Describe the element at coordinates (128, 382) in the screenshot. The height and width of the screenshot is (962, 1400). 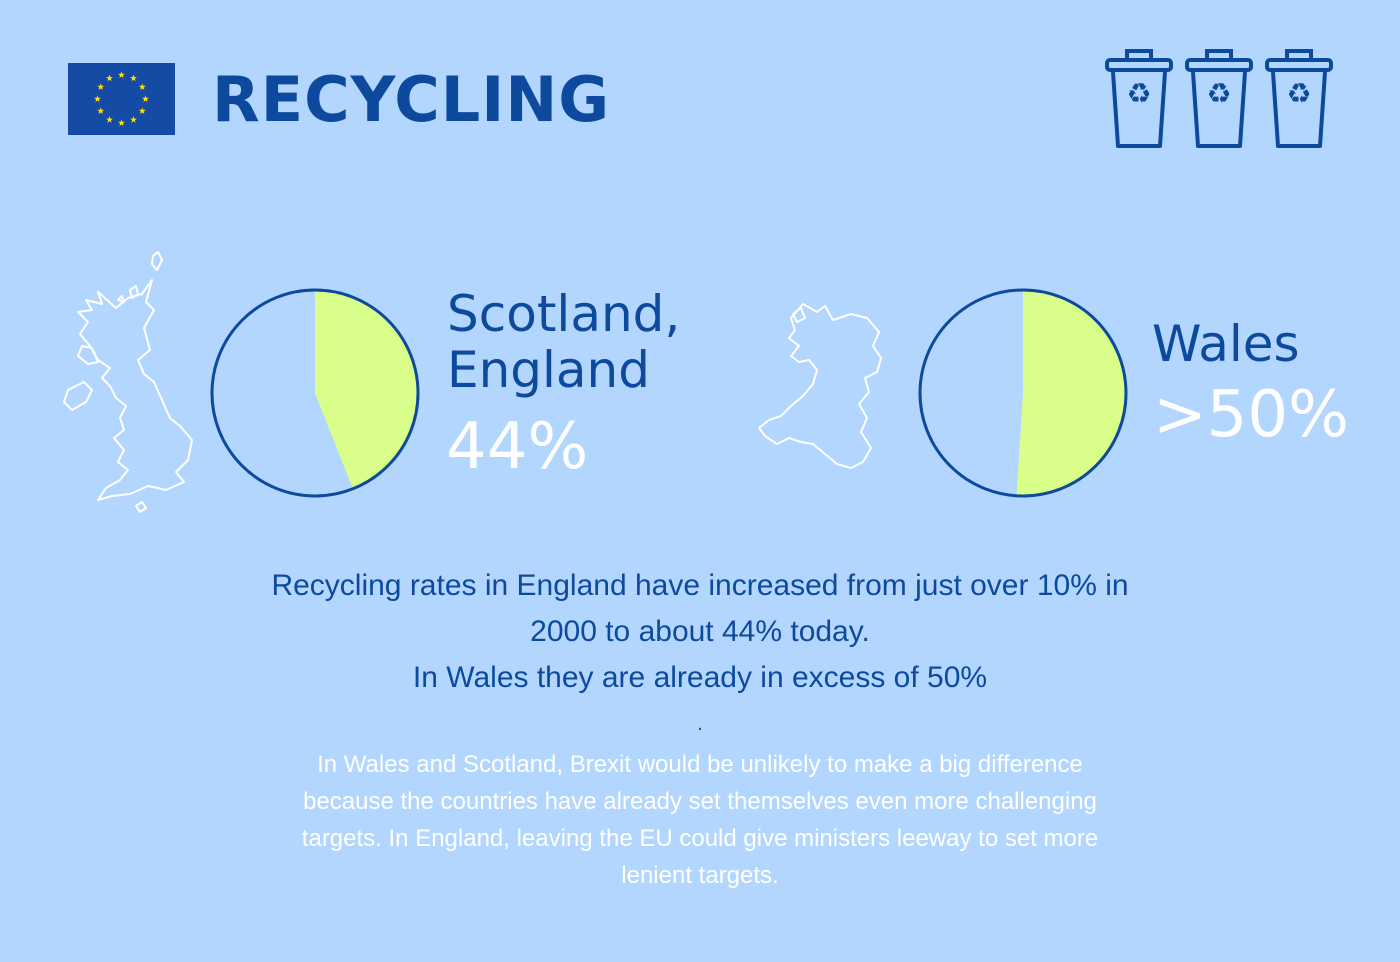
I see `great-britain-map-icon` at that location.